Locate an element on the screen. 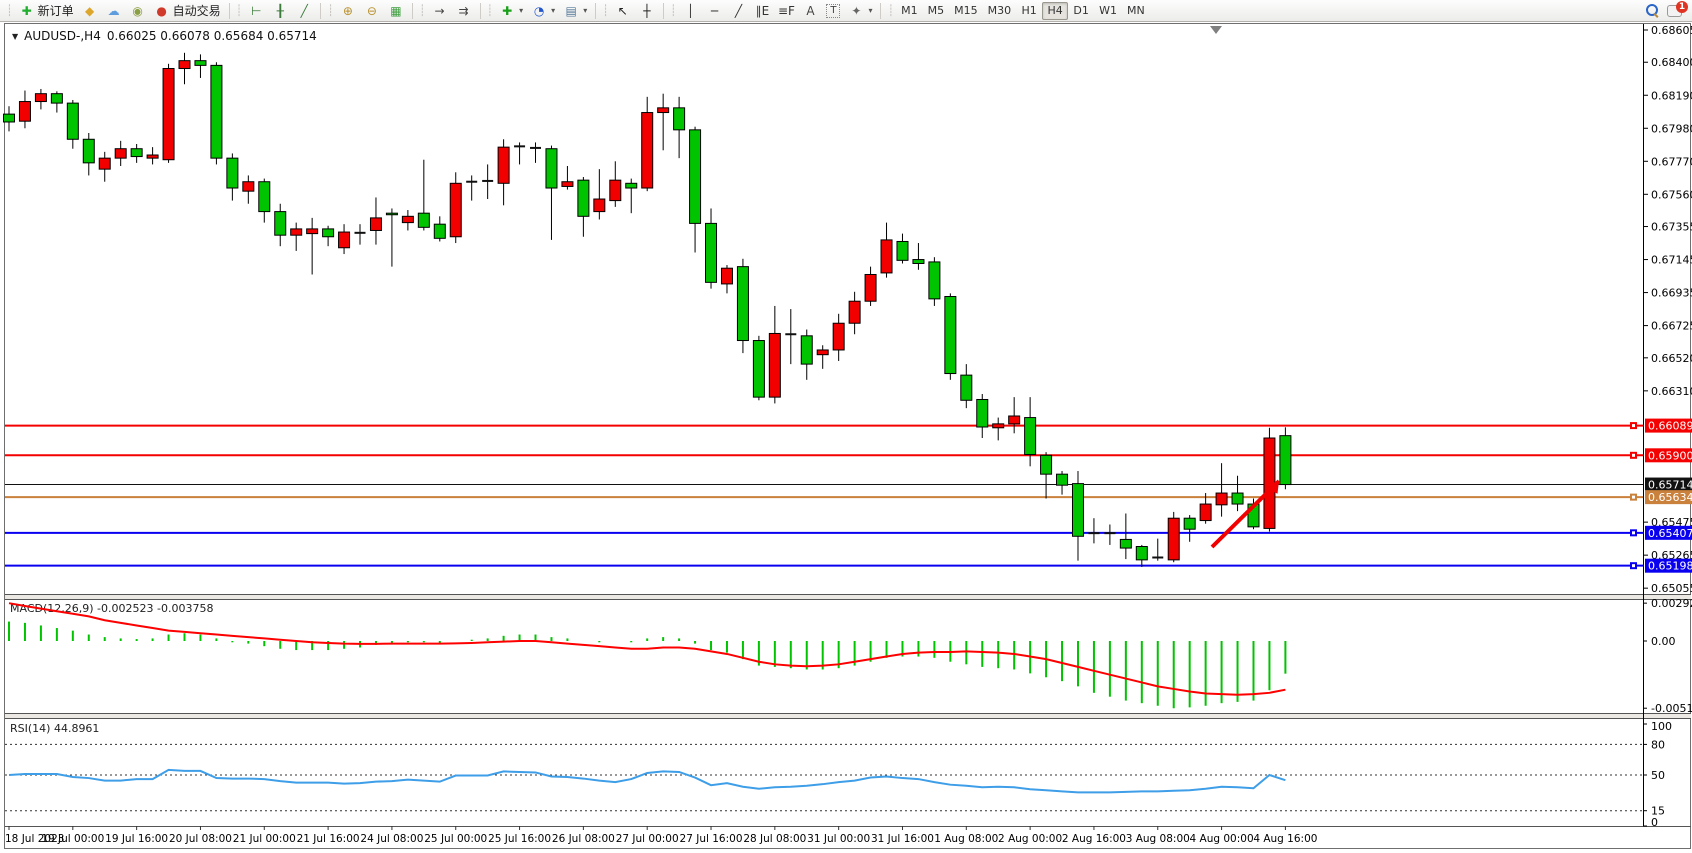  macd-signal-line is located at coordinates (647, 649).